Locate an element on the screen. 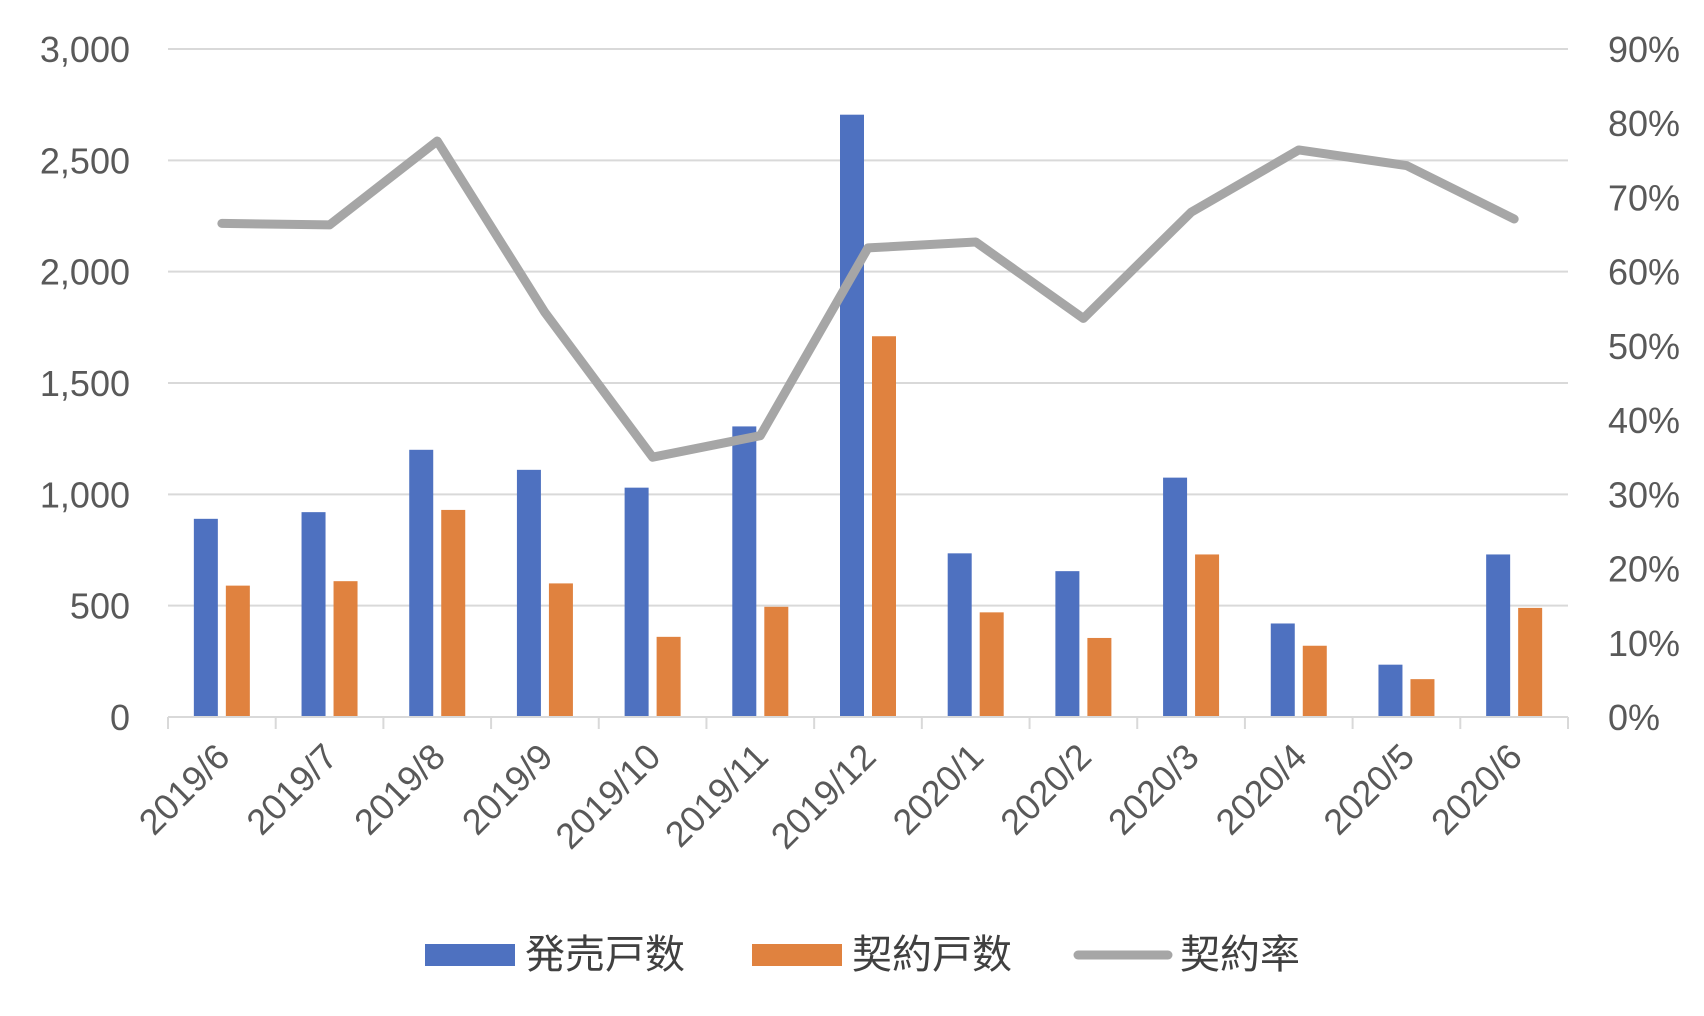 The image size is (1704, 1016). y-left-tick-label: 1,500 is located at coordinates (85, 383).